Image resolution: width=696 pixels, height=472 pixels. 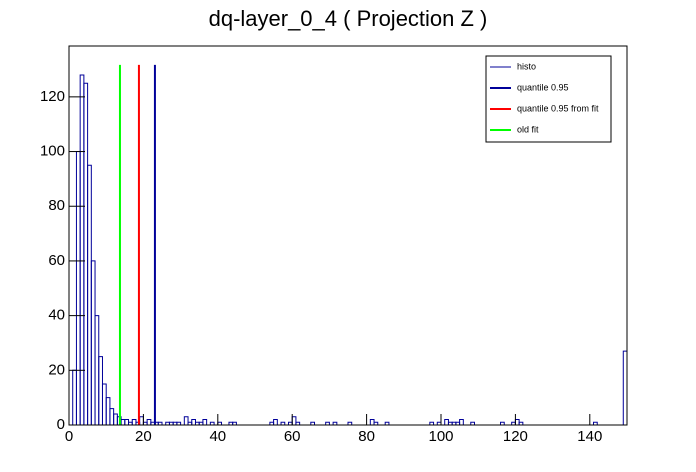 What do you see at coordinates (52, 96) in the screenshot?
I see `y-tick-label: 120` at bounding box center [52, 96].